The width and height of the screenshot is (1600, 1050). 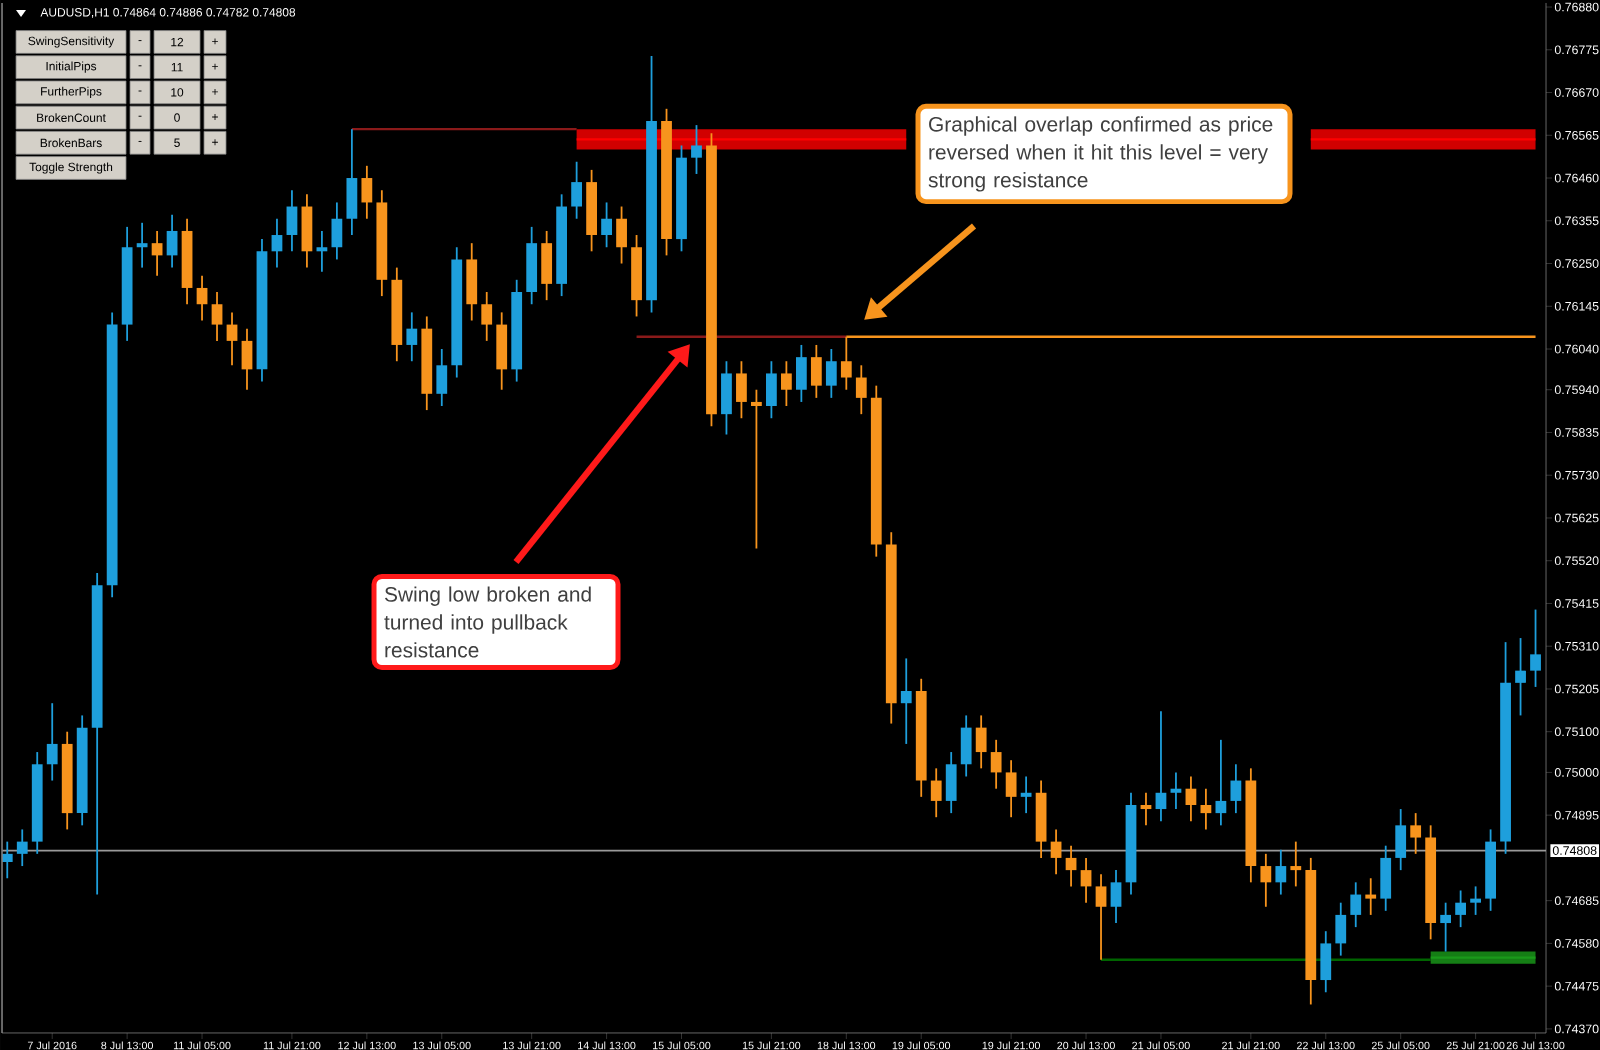 What do you see at coordinates (1100, 154) in the screenshot?
I see `annotation: Graphical overlap confirmed as price reversed when it hit this level = very strong resistance` at bounding box center [1100, 154].